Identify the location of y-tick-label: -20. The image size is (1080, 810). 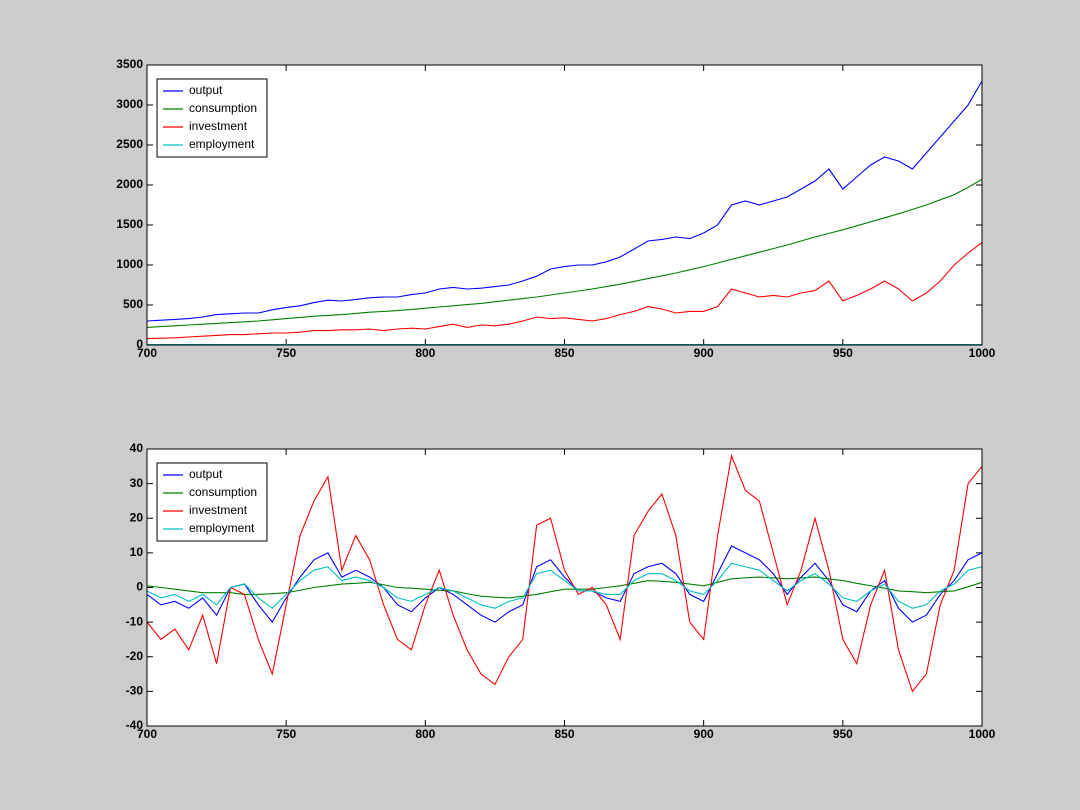
(135, 656).